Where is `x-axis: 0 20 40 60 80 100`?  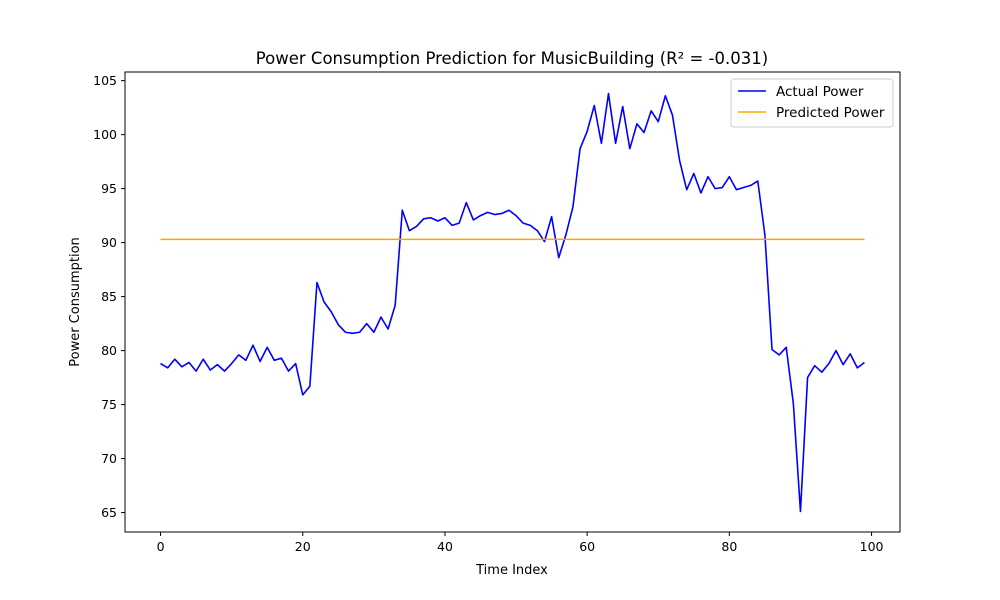 x-axis: 0 20 40 60 80 100 is located at coordinates (520, 543).